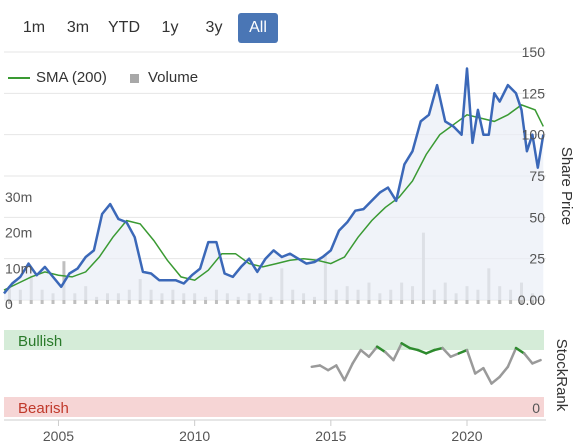 The width and height of the screenshot is (576, 443). Describe the element at coordinates (34, 28) in the screenshot. I see `range-button-1m: 1m` at that location.